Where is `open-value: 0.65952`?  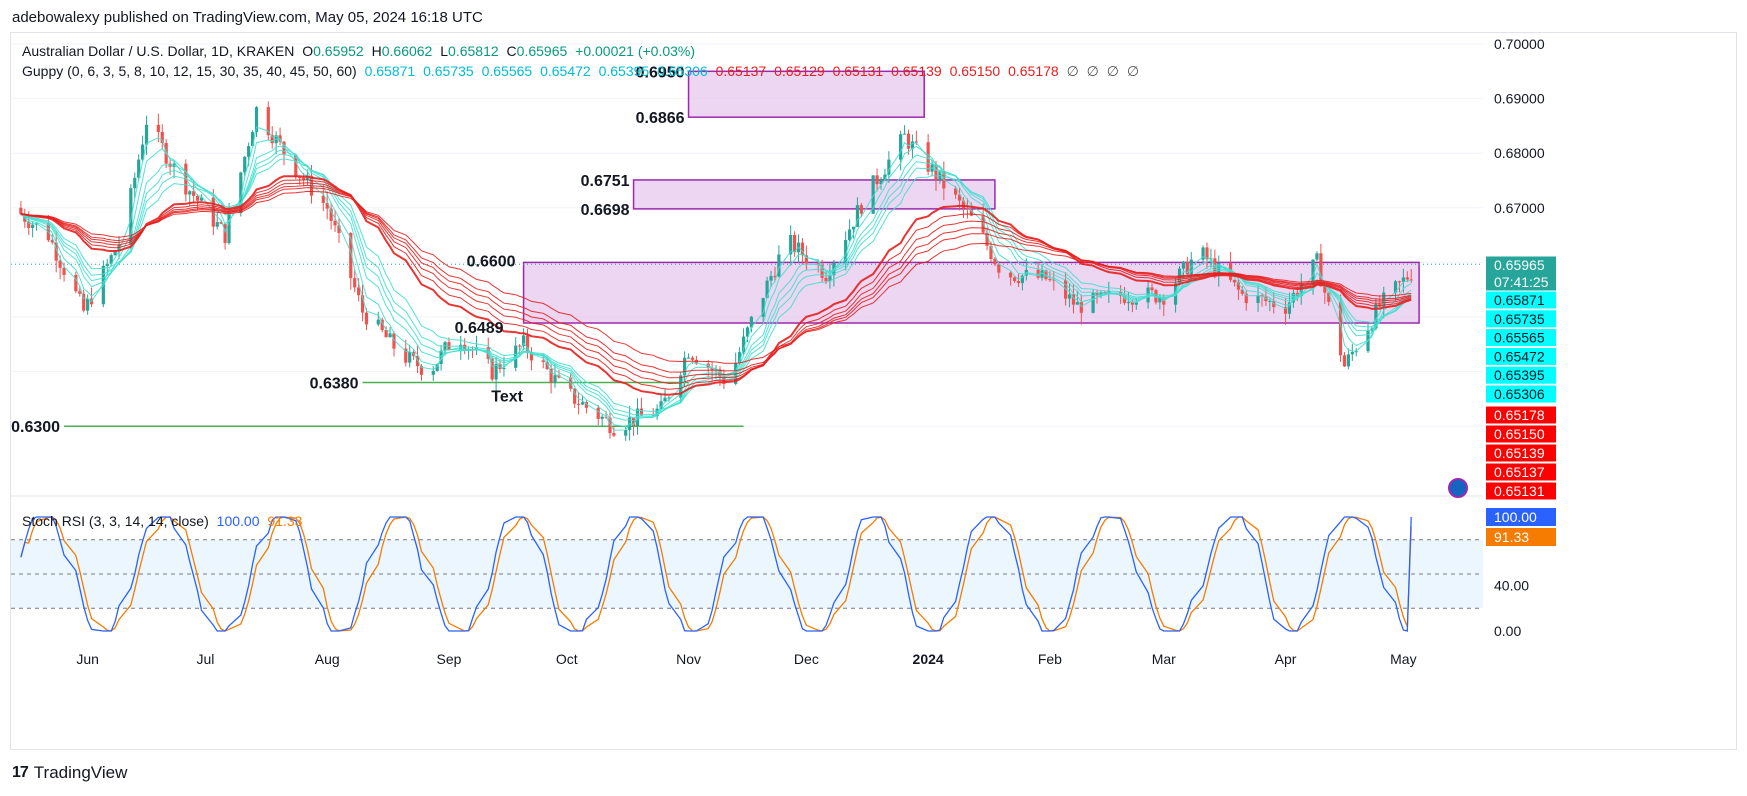 open-value: 0.65952 is located at coordinates (338, 51).